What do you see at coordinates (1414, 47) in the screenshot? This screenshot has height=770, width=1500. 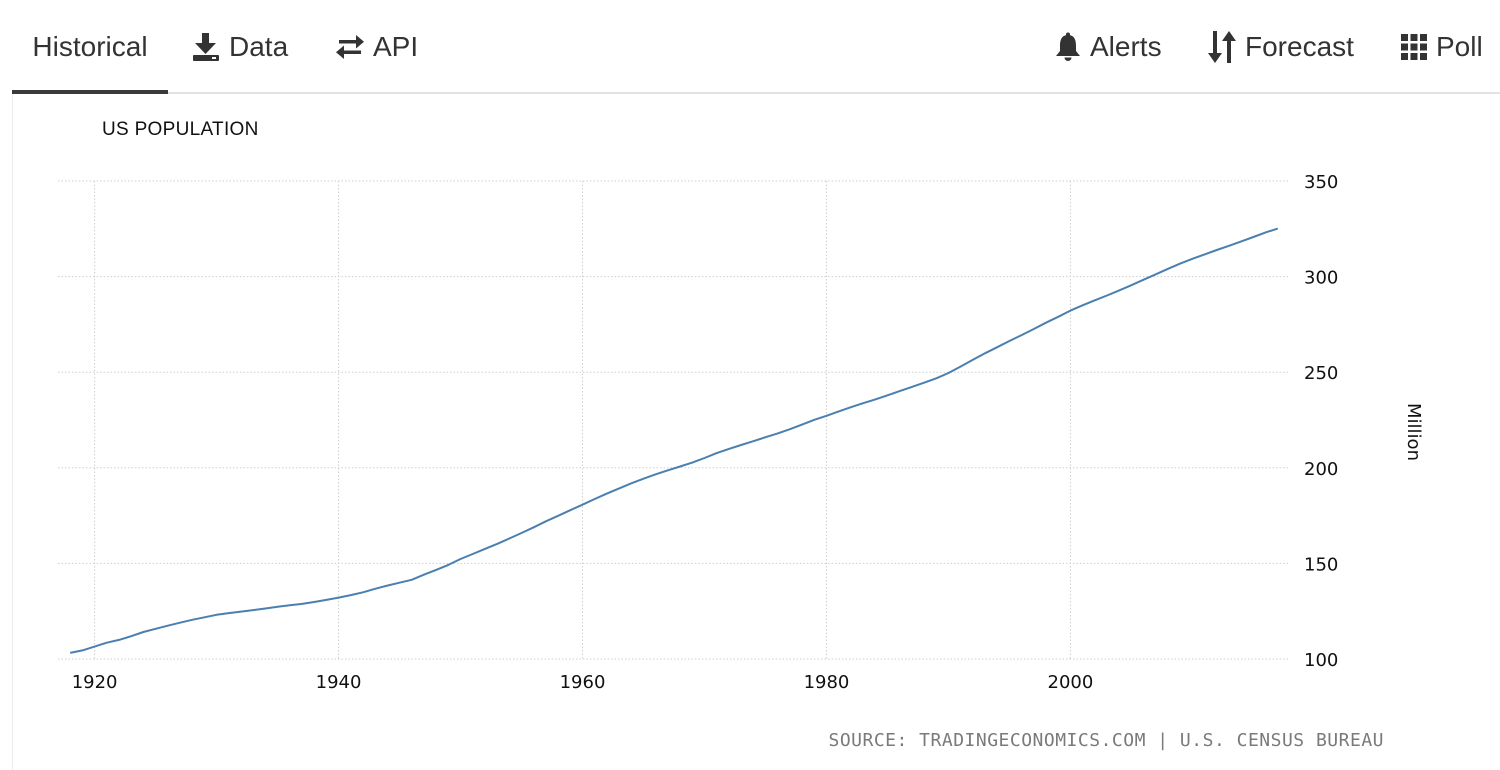 I see `grid-icon` at bounding box center [1414, 47].